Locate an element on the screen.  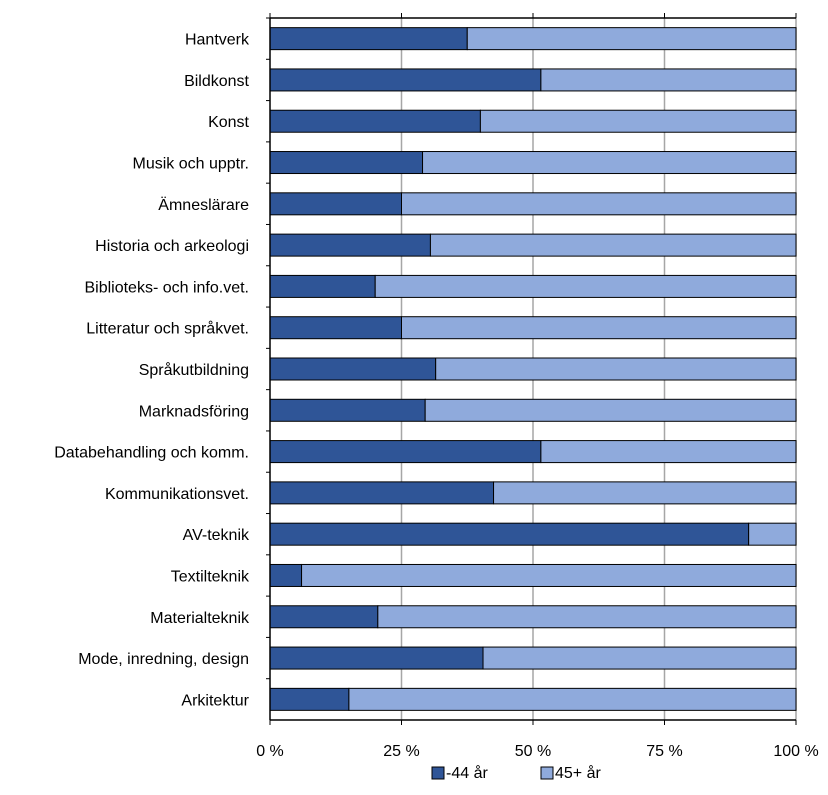
category-label: Mode, inredning, design is located at coordinates (163, 659).